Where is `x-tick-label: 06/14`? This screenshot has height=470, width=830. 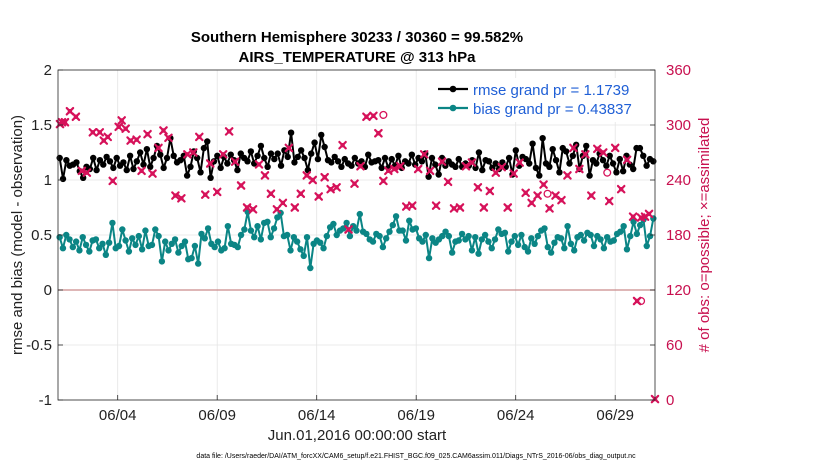 x-tick-label: 06/14 is located at coordinates (317, 415).